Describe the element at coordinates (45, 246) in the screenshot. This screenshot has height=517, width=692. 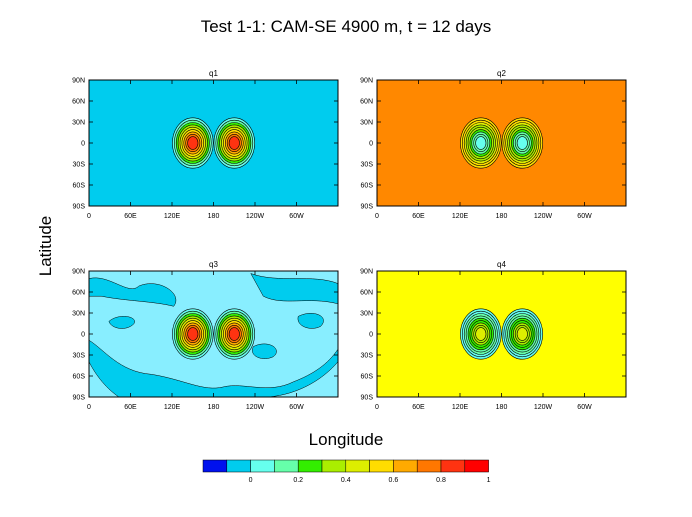
I see `y-axis-label: Latitude` at that location.